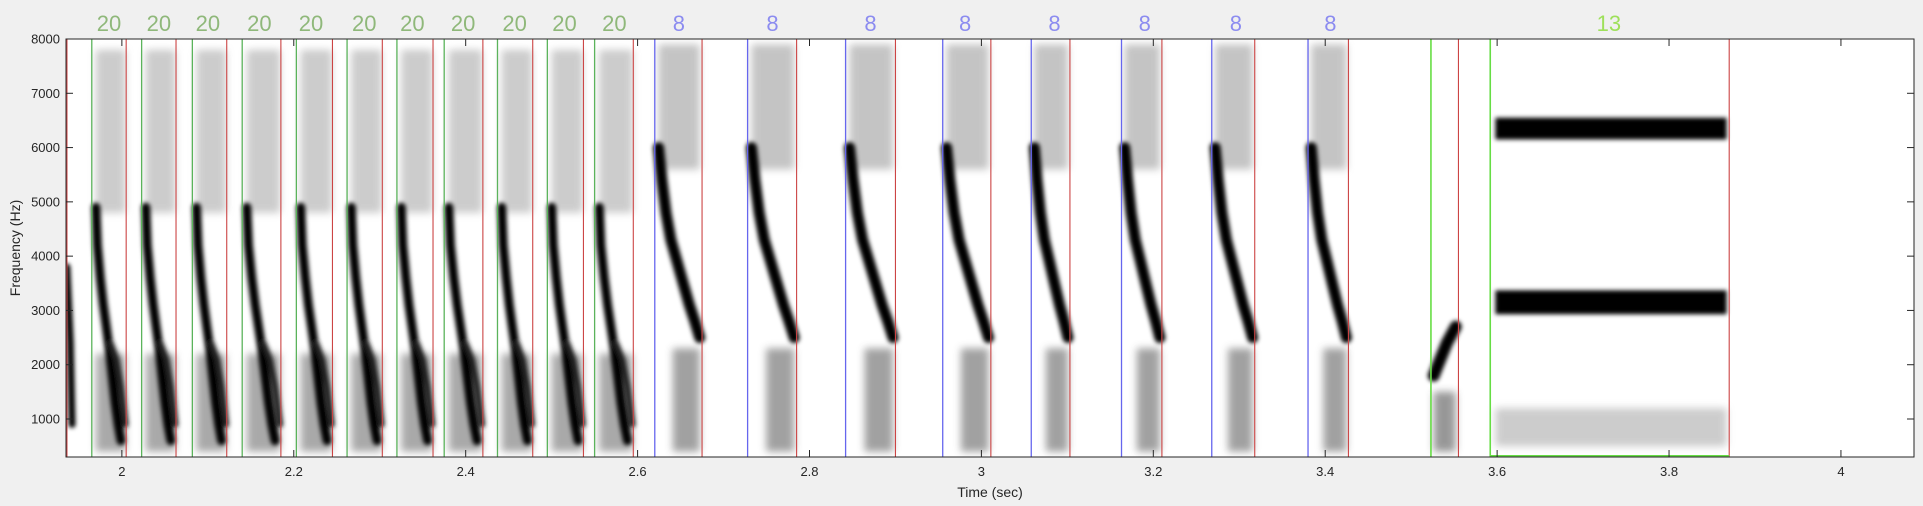  Describe the element at coordinates (1609, 23) in the screenshot. I see `segment-label: 13` at that location.